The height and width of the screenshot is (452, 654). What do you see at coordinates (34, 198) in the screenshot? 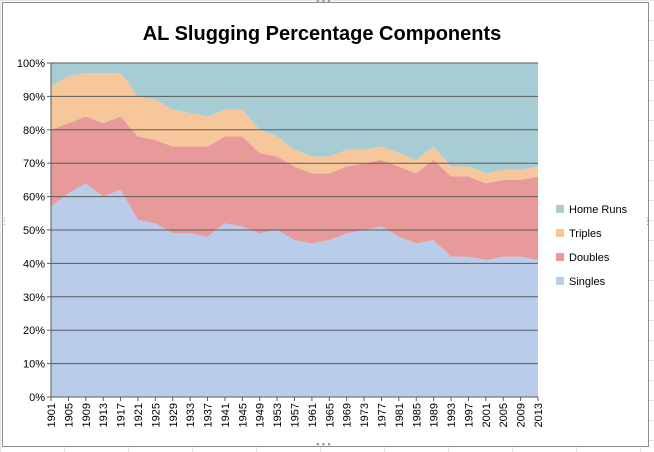
I see `y-tick-label: 60%` at bounding box center [34, 198].